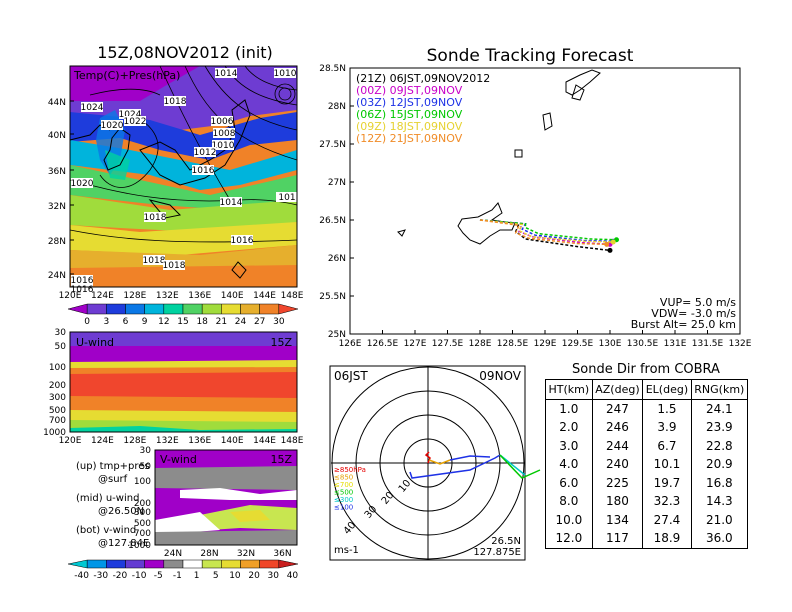 The width and height of the screenshot is (792, 612). I want to click on track-legend-entry: (12Z) 21JST,09NOV, so click(409, 138).